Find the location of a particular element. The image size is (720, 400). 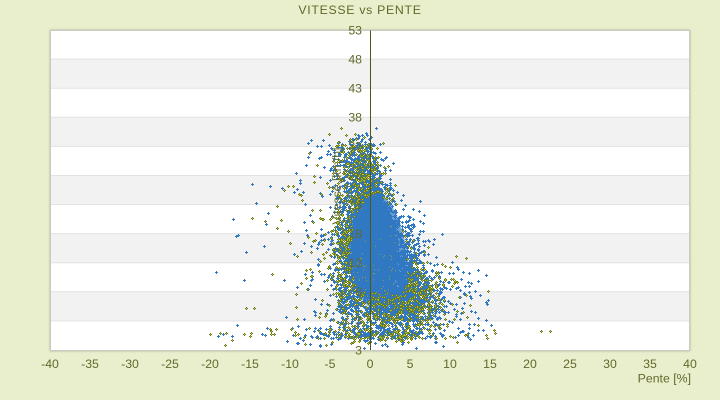

svg-text: 8 is located at coordinates (358, 292).